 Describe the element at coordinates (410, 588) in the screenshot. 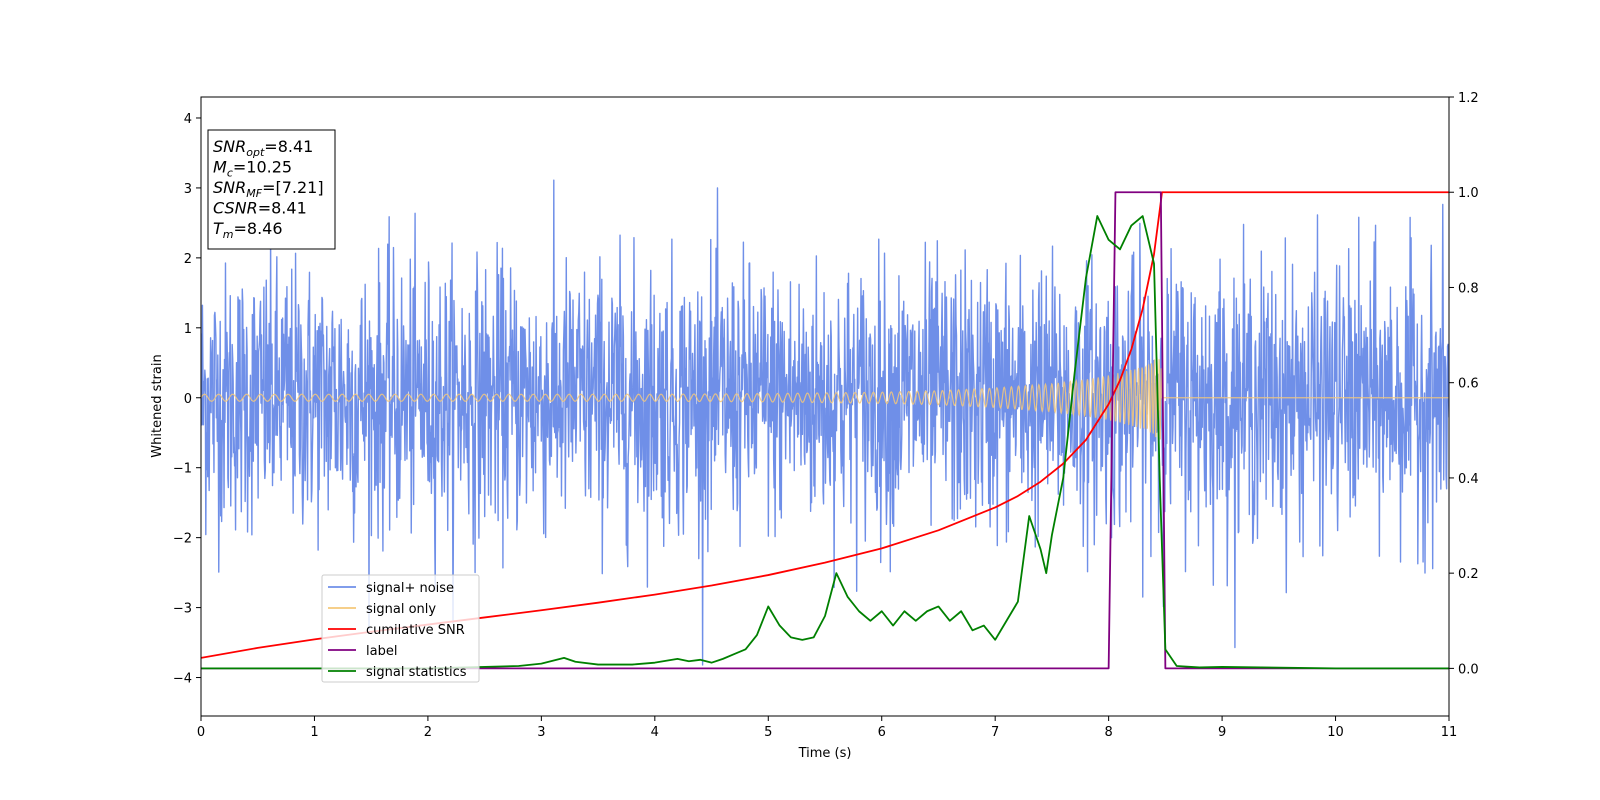

I see `legend-label-signal-noise: signal+ noise` at that location.